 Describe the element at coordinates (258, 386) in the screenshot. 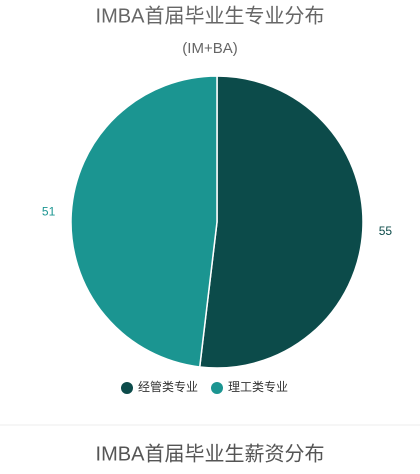

I see `legend-label: 理工类专业` at that location.